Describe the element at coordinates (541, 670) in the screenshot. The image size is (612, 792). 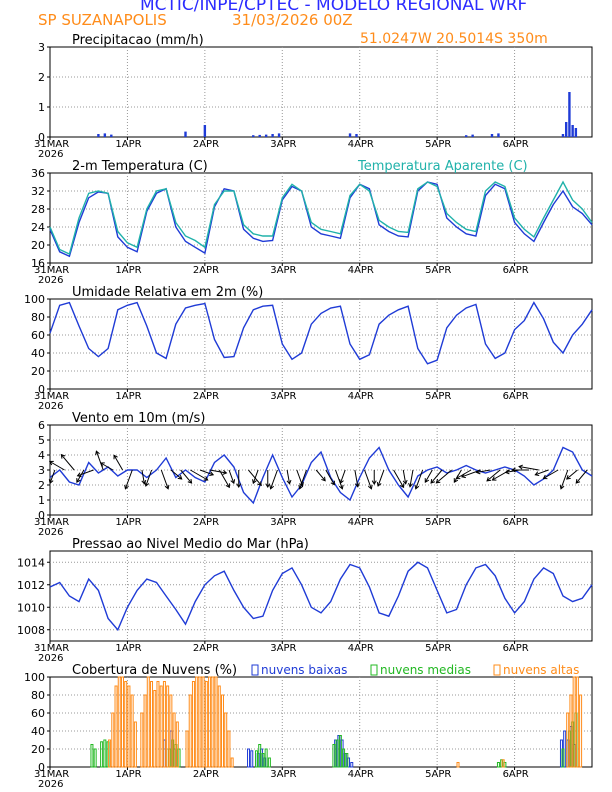
I see `cloud-legend-label: nuvens altas` at that location.